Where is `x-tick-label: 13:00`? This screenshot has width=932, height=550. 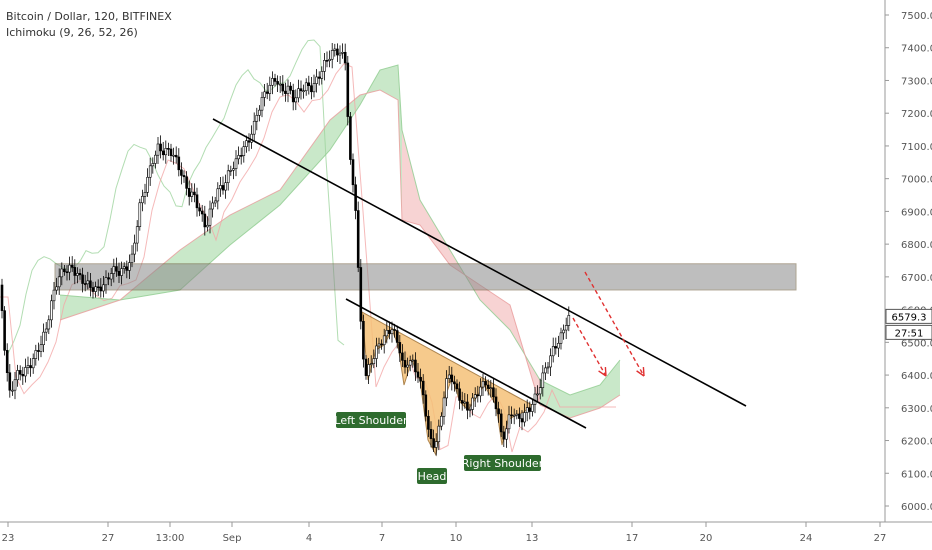
x-tick-label: 13:00 is located at coordinates (170, 538).